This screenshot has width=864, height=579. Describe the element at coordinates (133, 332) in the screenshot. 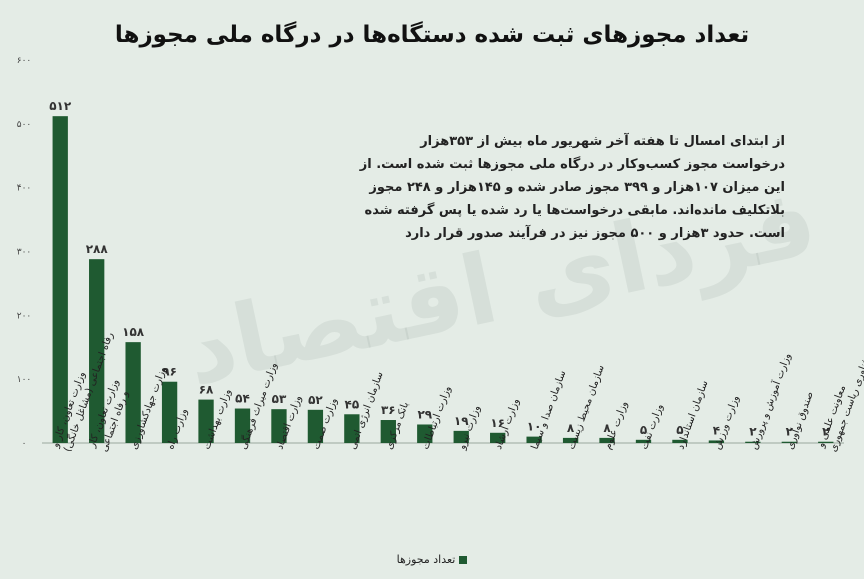

I see `data-label: ۱۵۸` at that location.